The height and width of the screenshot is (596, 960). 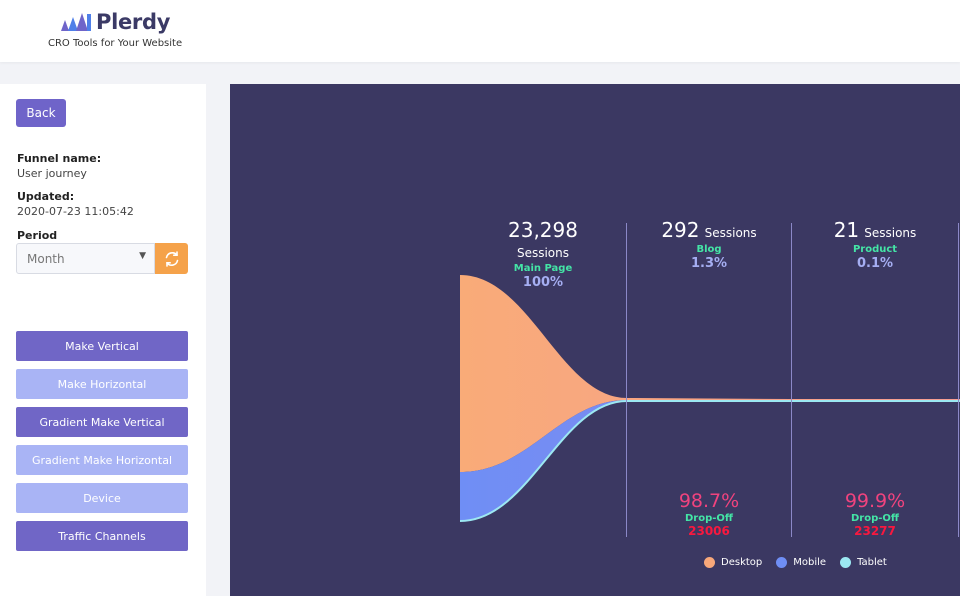 What do you see at coordinates (709, 501) in the screenshot?
I see `dropoff-percent: 98.7%` at bounding box center [709, 501].